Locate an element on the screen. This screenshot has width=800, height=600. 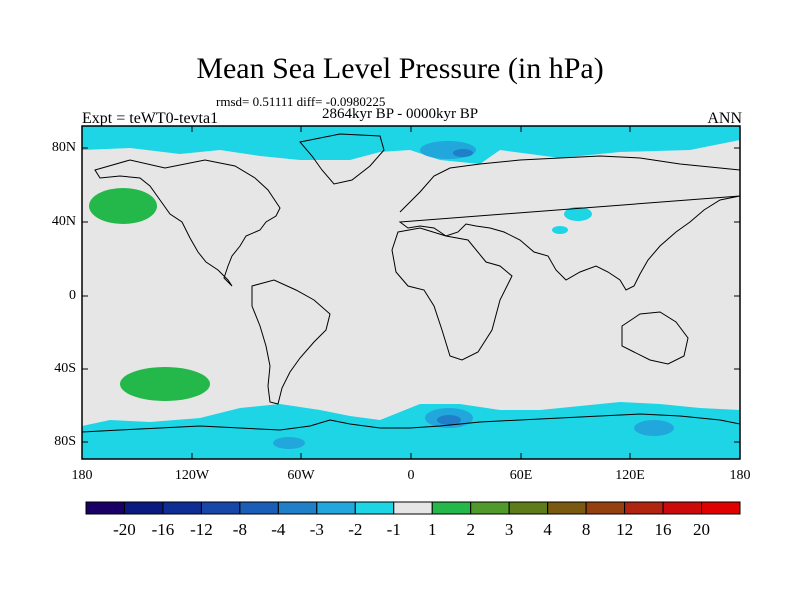
south-america-coast is located at coordinates (291, 342).